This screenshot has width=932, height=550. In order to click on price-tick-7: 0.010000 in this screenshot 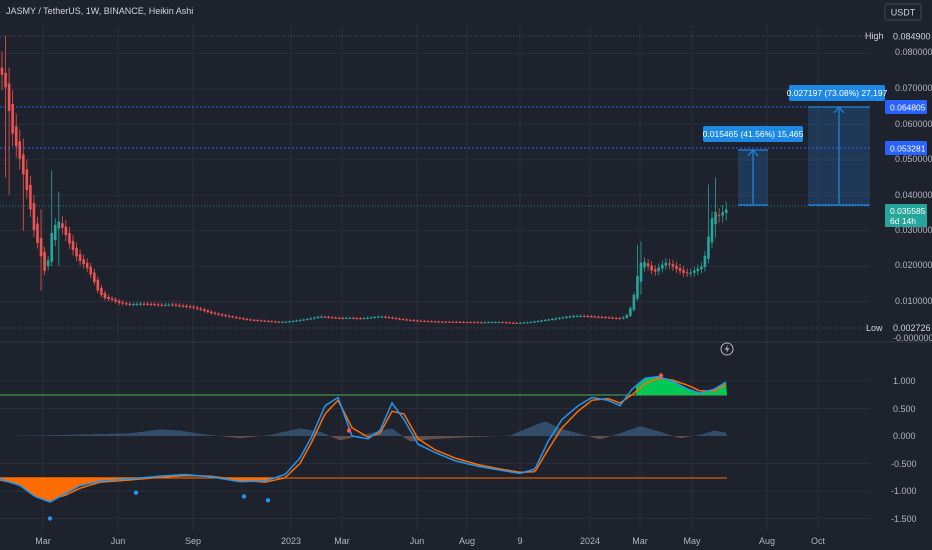, I will do `click(913, 301)`.